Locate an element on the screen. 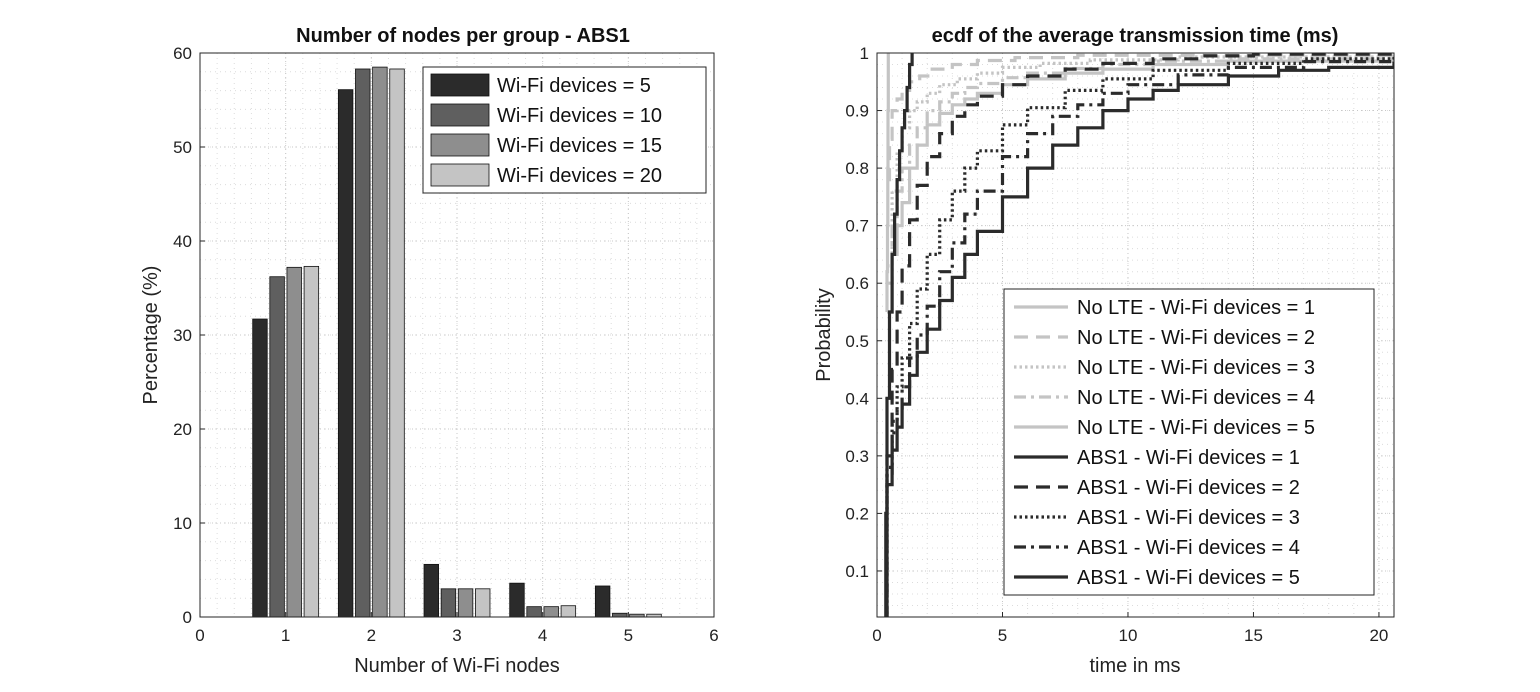 The image size is (1540, 692). ecdf-legend-label: ABS1 - Wi-Fi devices = 5 is located at coordinates (1188, 578).